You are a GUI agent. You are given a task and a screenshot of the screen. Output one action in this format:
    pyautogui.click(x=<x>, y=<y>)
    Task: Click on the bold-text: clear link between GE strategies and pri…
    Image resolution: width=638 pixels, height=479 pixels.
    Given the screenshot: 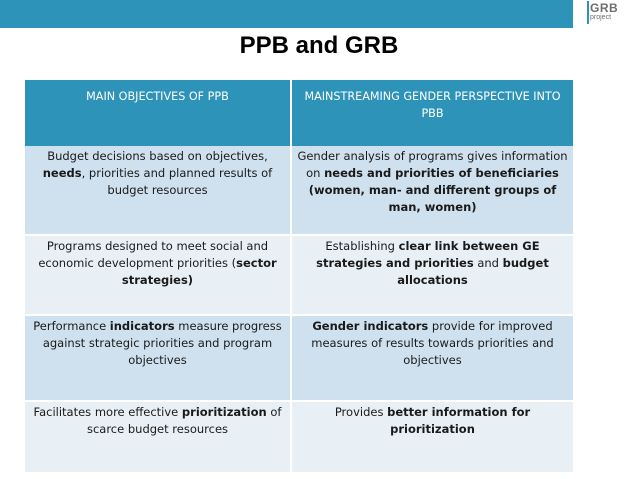 What is the action you would take?
    pyautogui.click(x=428, y=254)
    